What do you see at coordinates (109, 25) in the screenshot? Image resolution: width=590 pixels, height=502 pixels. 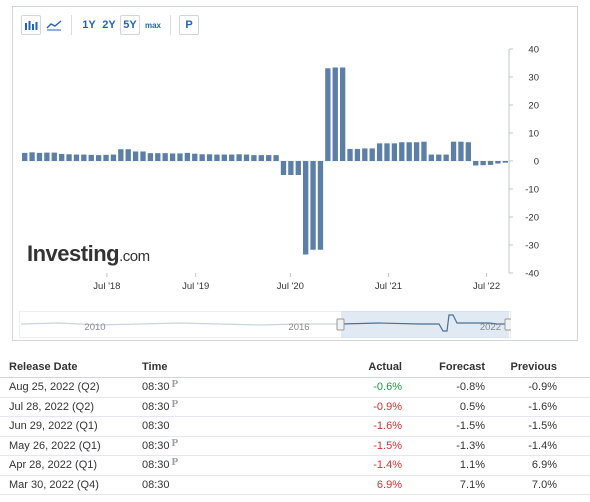 I see `range-2y-button: 2Y` at bounding box center [109, 25].